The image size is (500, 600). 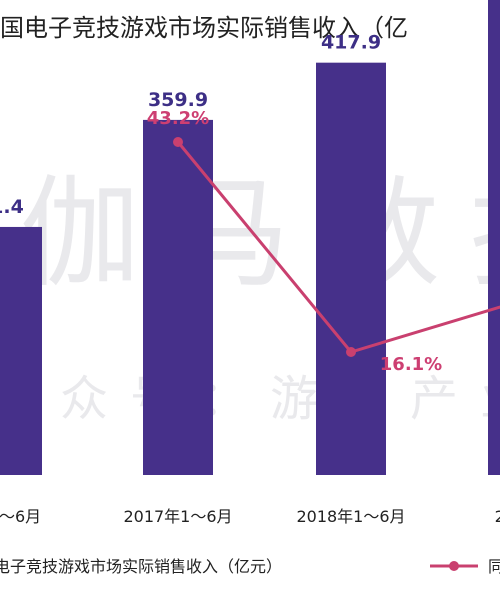 I want to click on legend: 电子竞技游戏市场实际销售收入（亿元） 同, so click(x=250, y=566).